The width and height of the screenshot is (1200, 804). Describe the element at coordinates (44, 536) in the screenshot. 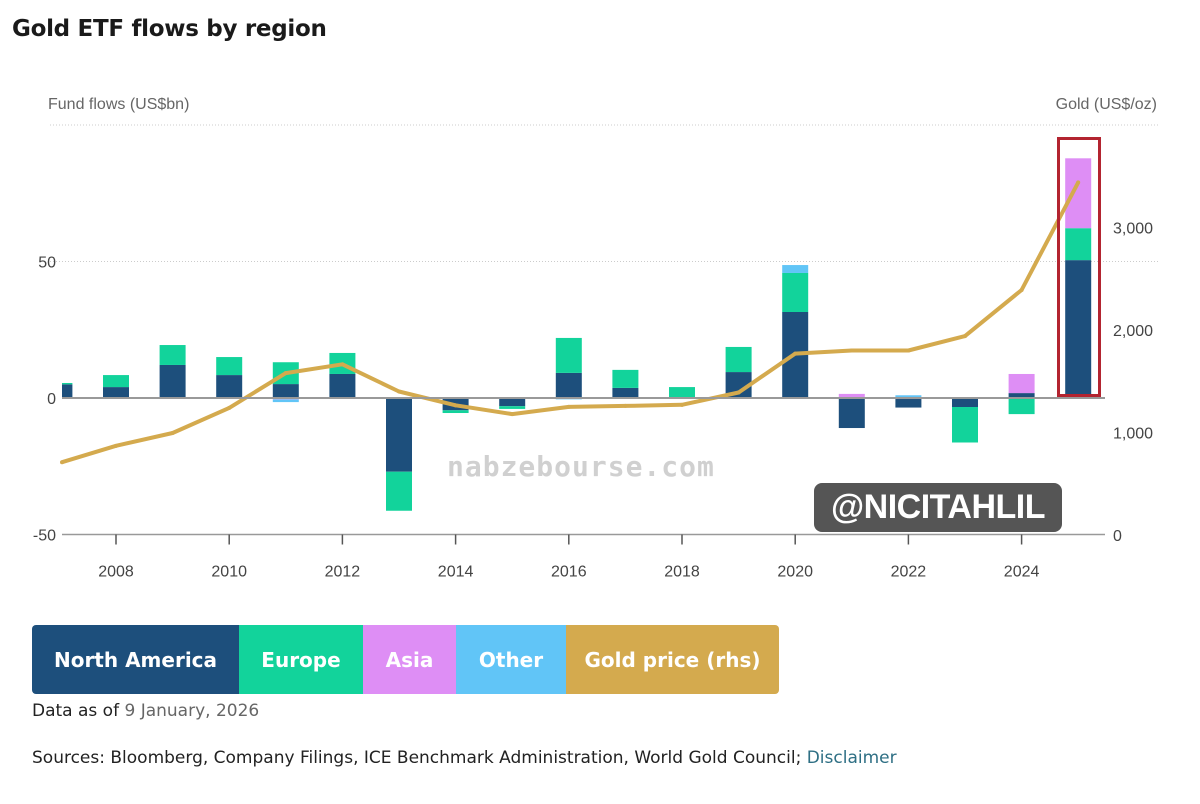

I see `y-tick-label: -50` at that location.